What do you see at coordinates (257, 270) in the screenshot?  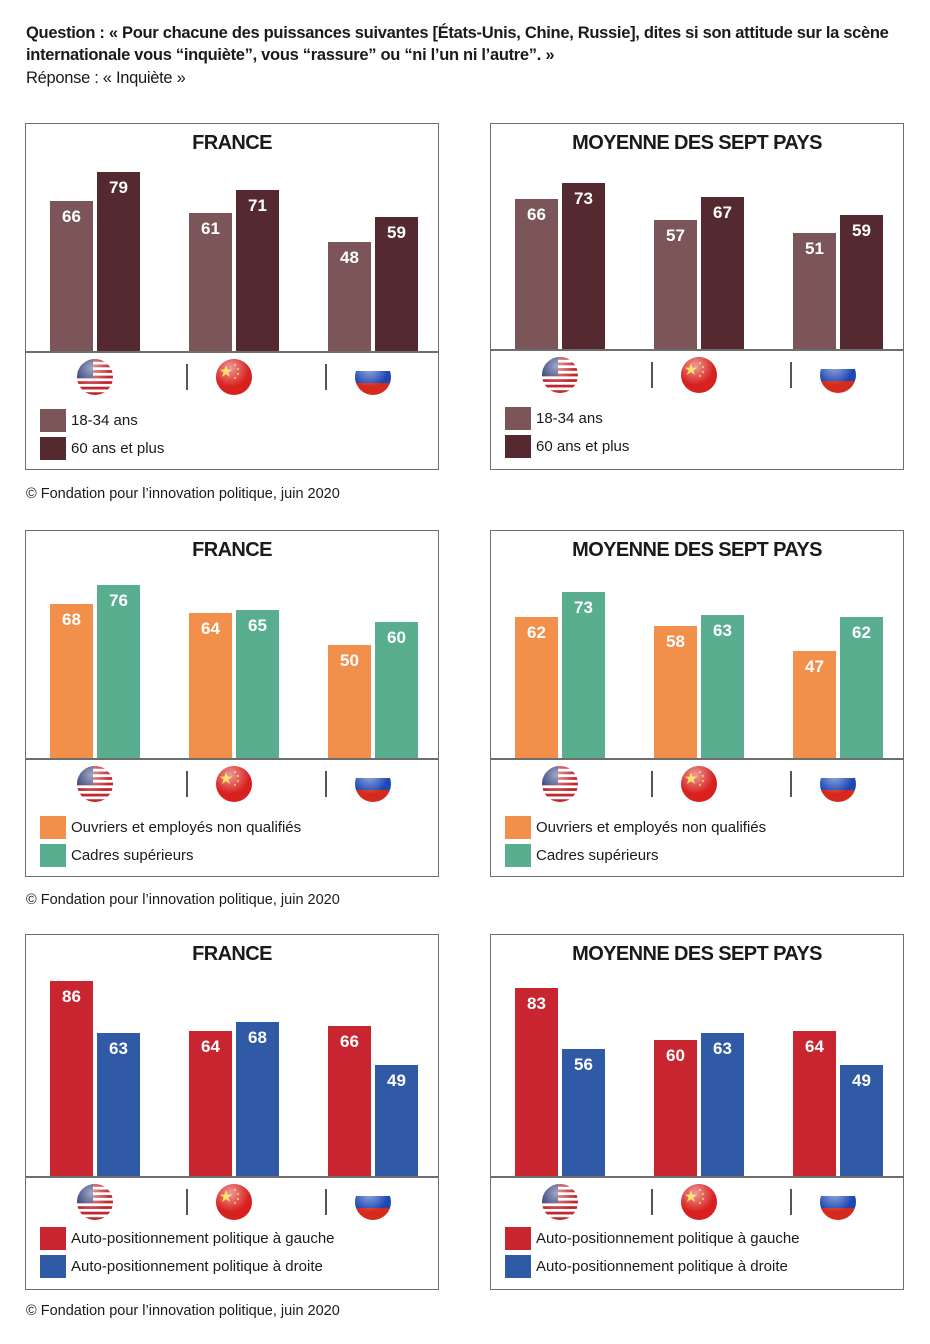 I see `bar: 71` at bounding box center [257, 270].